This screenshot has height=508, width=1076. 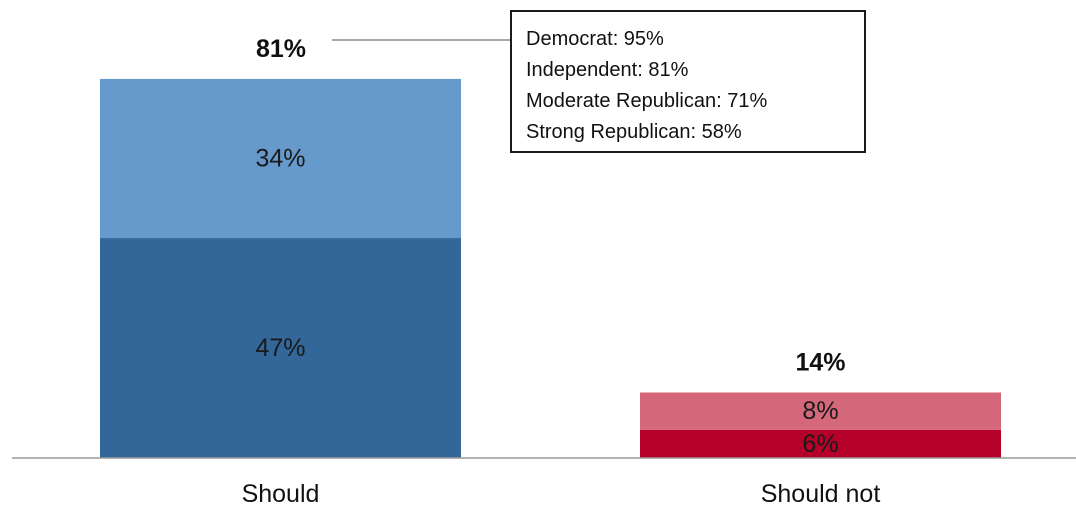 I want to click on segment-value-label-should-not-1: 8%, so click(x=820, y=411).